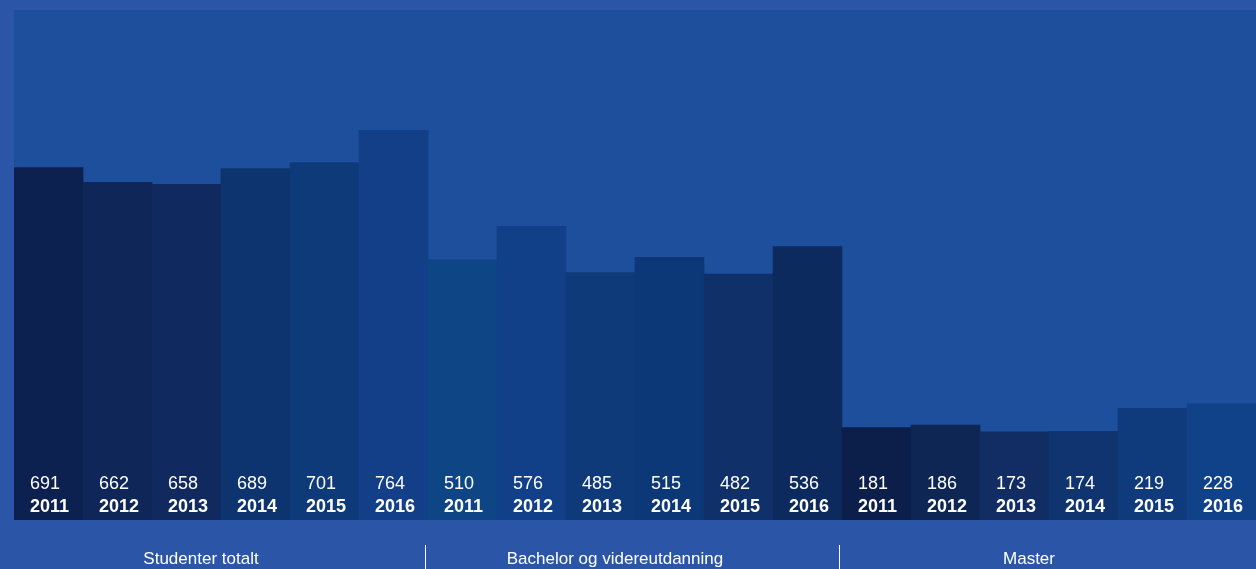 The height and width of the screenshot is (569, 1256). I want to click on data-label: 764, so click(390, 483).